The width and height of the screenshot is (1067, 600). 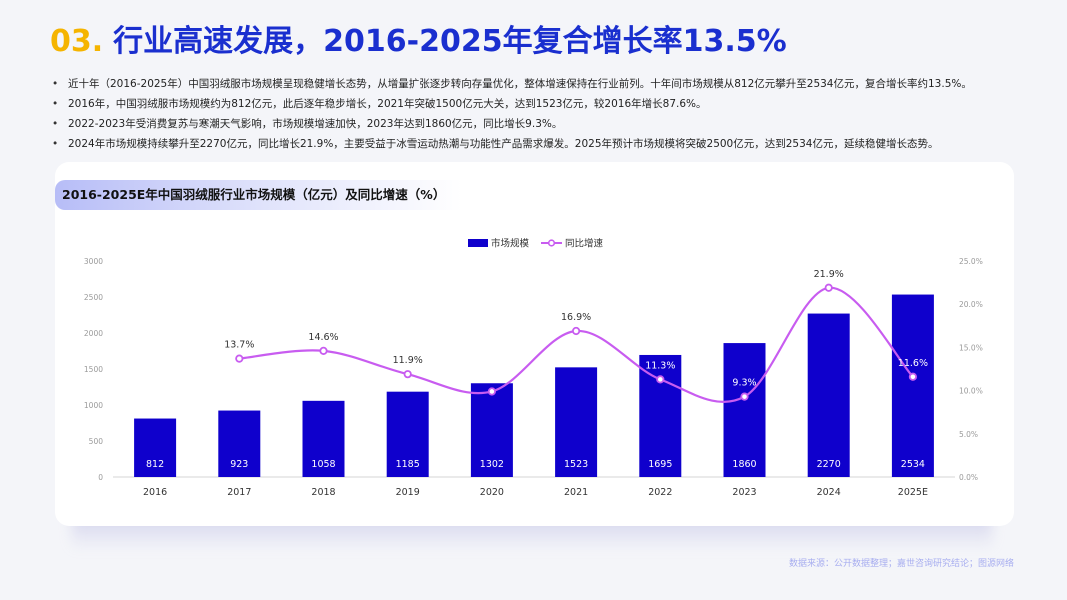 I want to click on bar-value-label: 2270, so click(x=829, y=464).